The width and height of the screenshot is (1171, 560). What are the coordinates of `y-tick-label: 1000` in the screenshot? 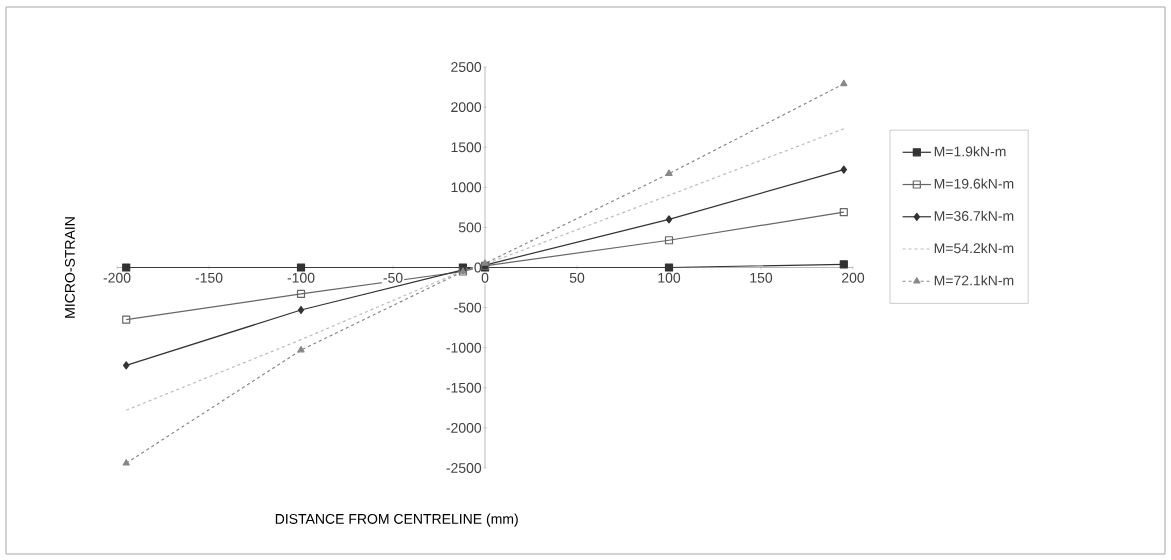 It's located at (466, 187).